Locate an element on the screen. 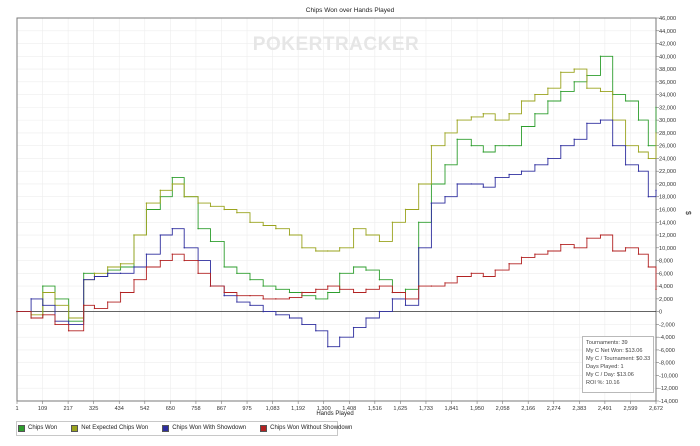 The image size is (700, 446). y-tick-label: 22,000 is located at coordinates (667, 172).